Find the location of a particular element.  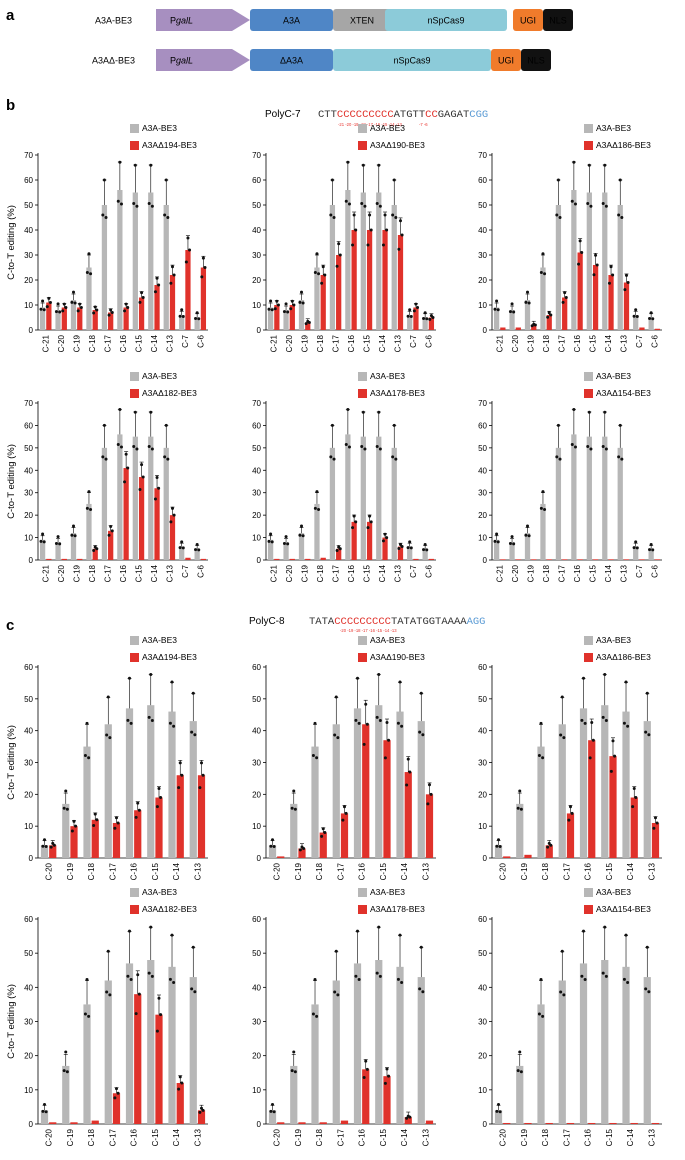

x-tick-label: C-16 is located at coordinates (134, 871).